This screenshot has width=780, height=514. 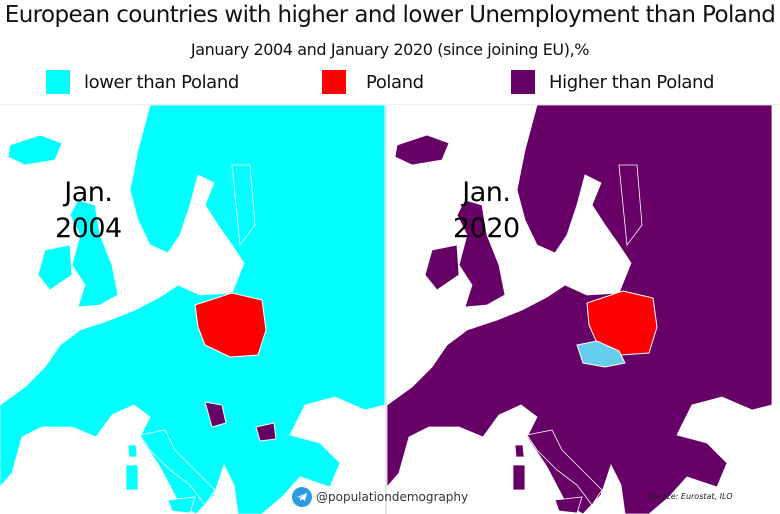 What do you see at coordinates (161, 82) in the screenshot?
I see `legend-label: lower than Poland` at bounding box center [161, 82].